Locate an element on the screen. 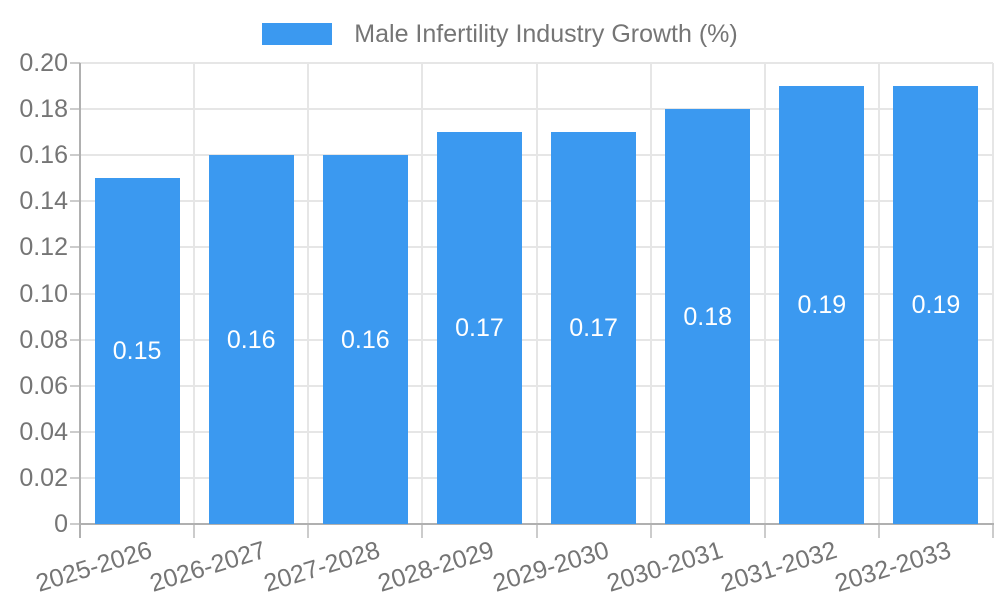 The height and width of the screenshot is (600, 1000). bar-value-label: 0.18 is located at coordinates (708, 316).